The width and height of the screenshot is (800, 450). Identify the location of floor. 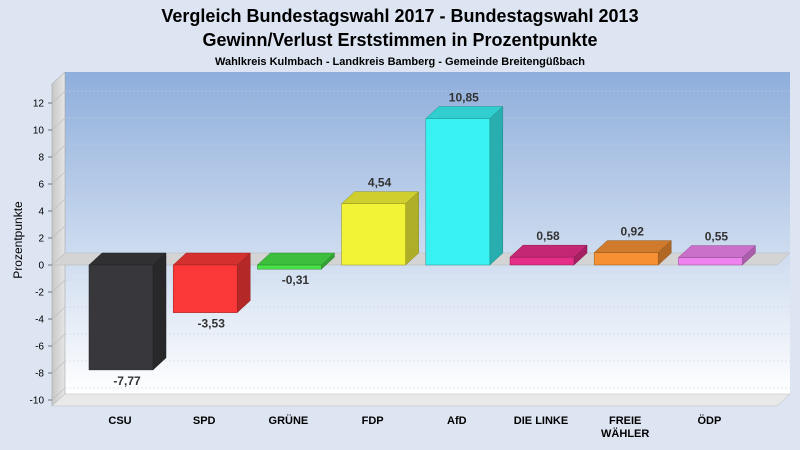
(421, 400).